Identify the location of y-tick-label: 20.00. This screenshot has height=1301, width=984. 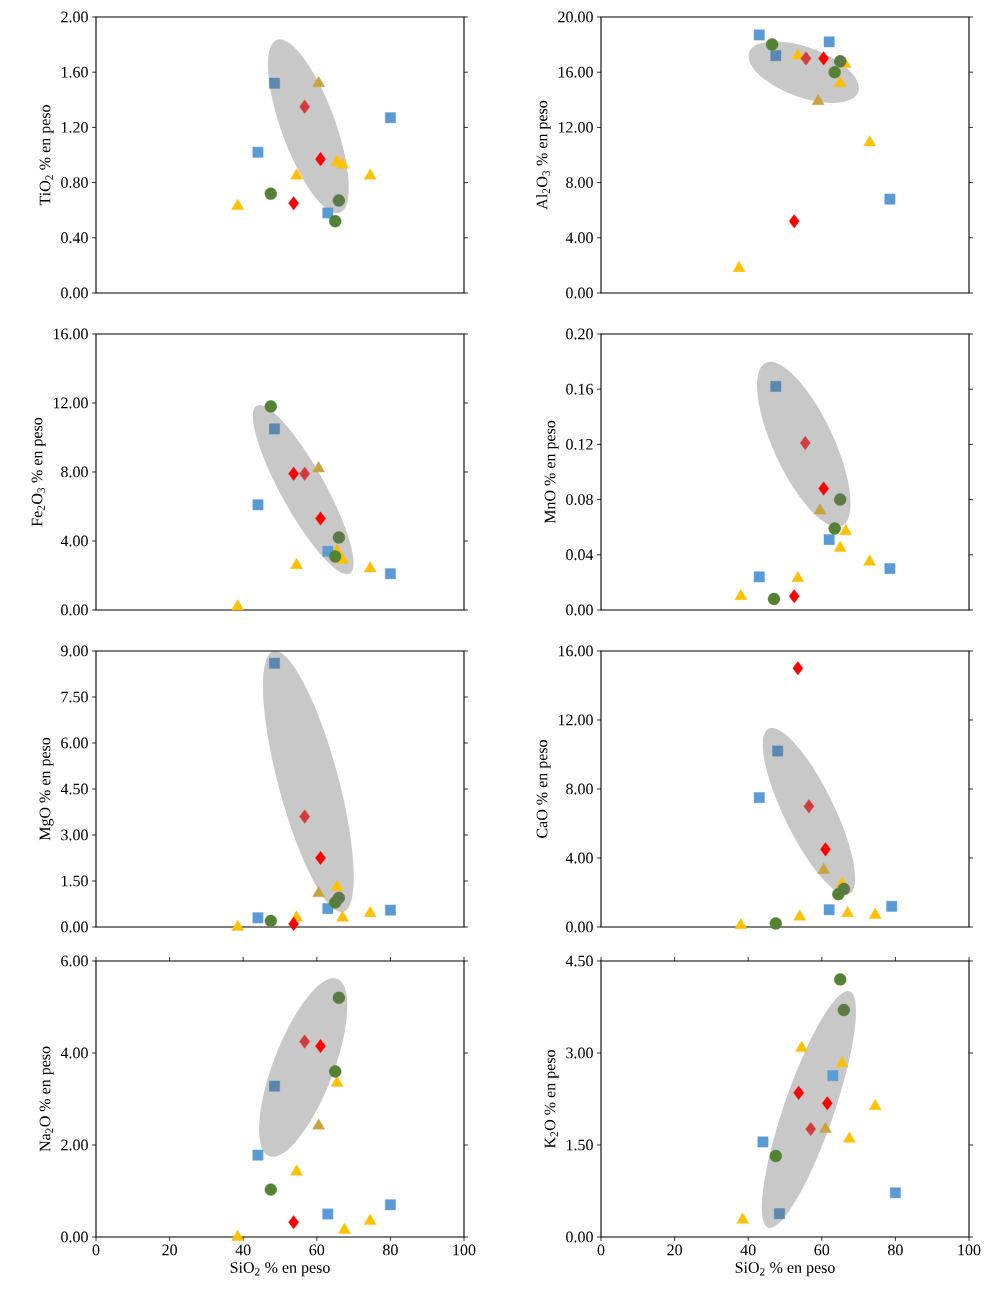
(575, 17).